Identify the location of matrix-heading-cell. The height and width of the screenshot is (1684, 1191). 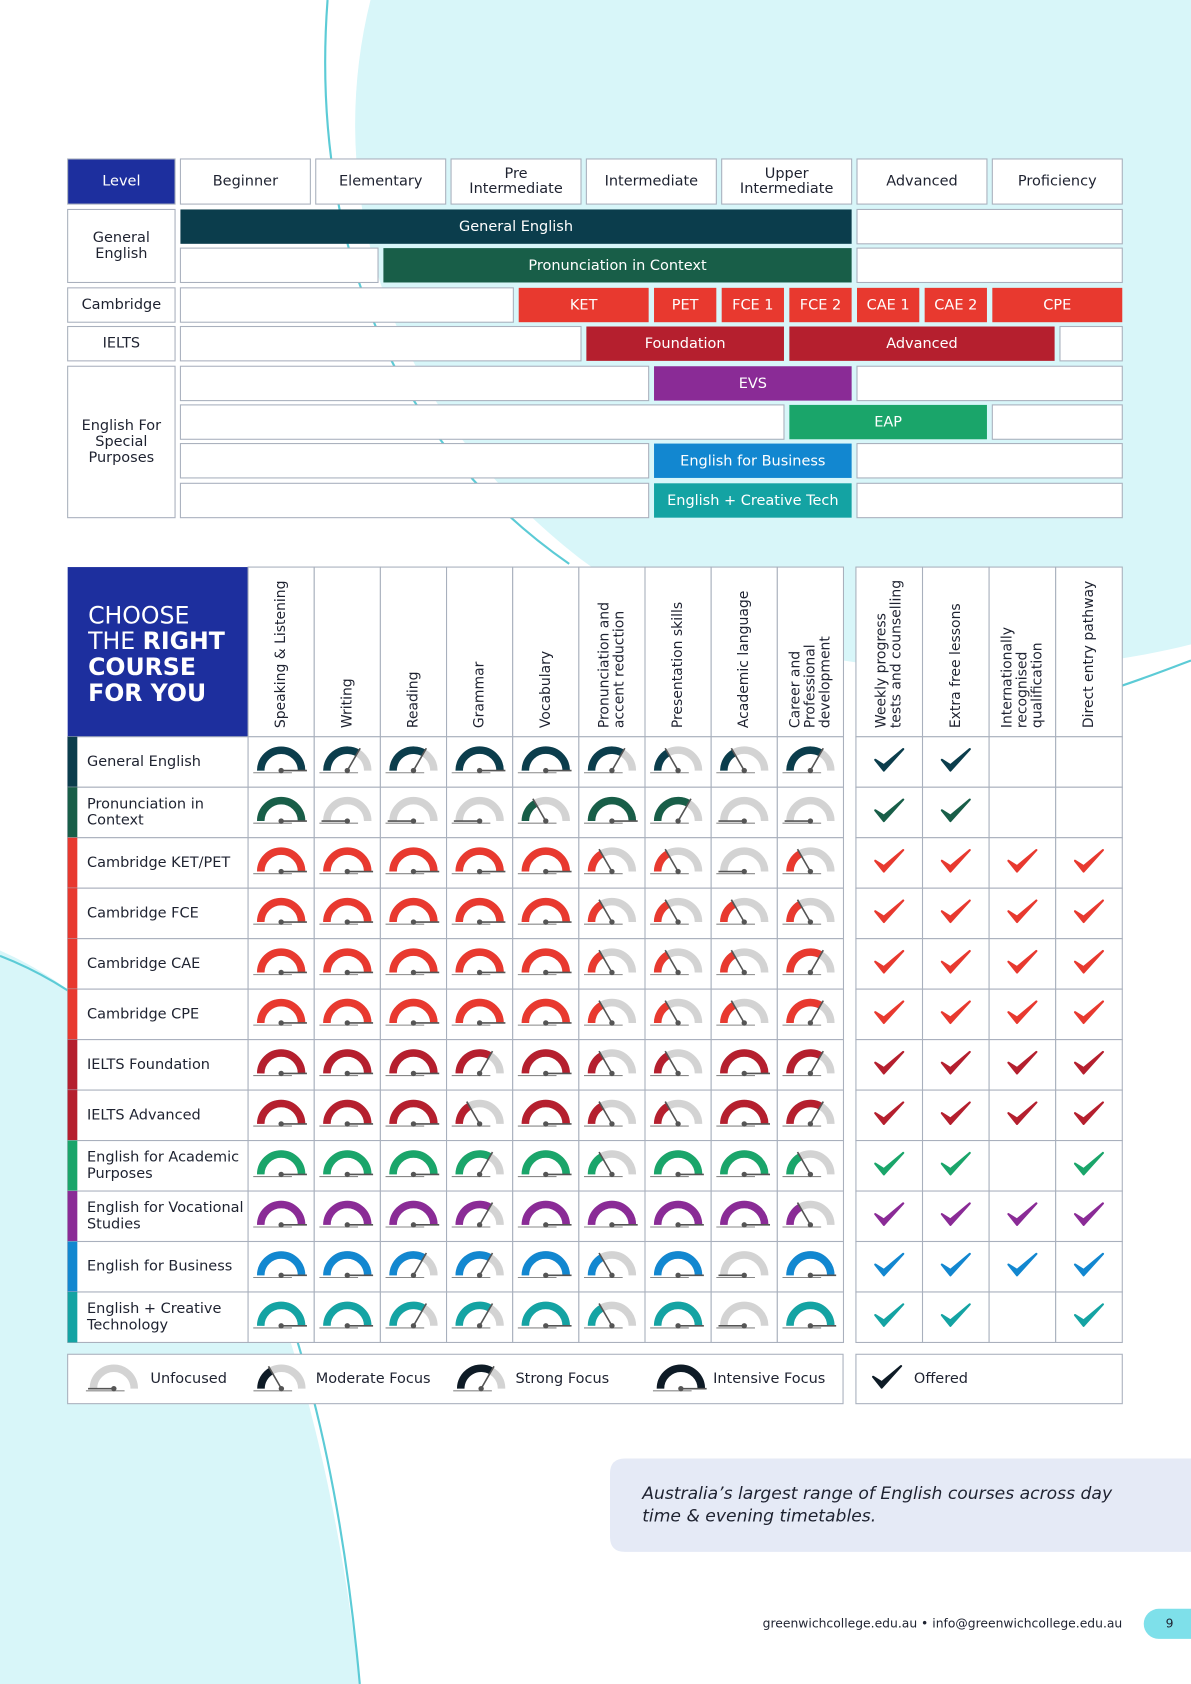
(158, 652).